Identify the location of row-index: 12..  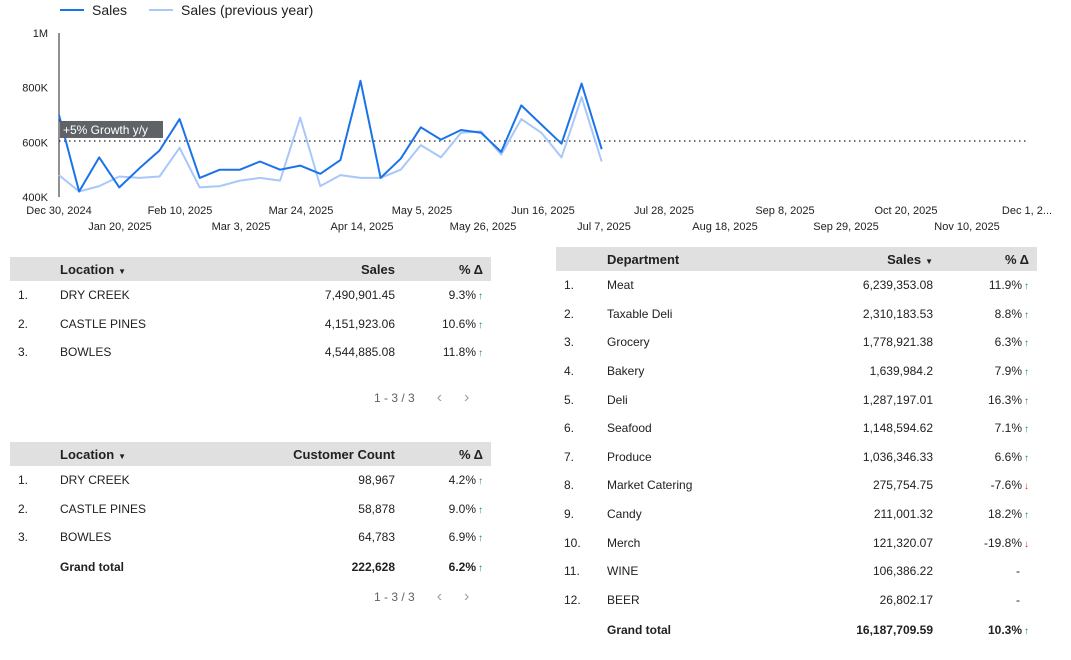
(572, 599).